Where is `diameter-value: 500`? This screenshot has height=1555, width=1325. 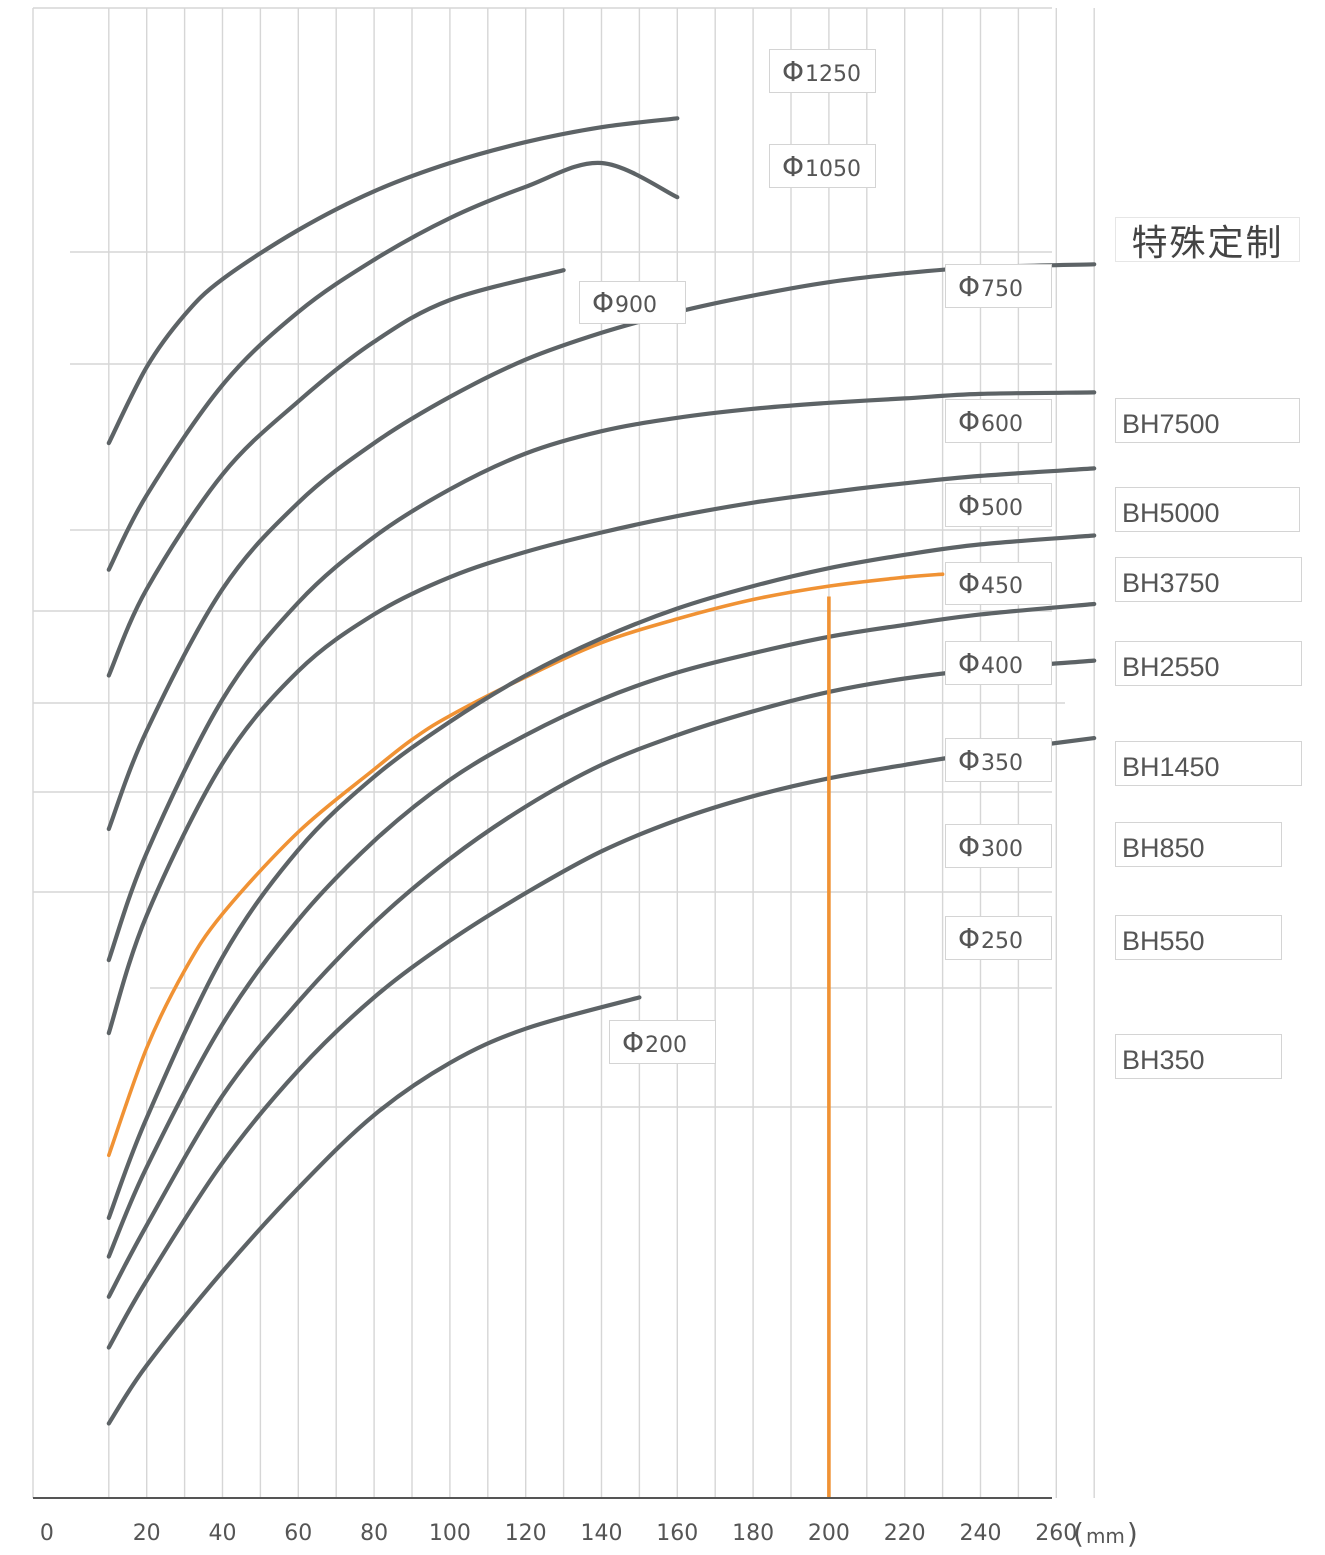 diameter-value: 500 is located at coordinates (1002, 508).